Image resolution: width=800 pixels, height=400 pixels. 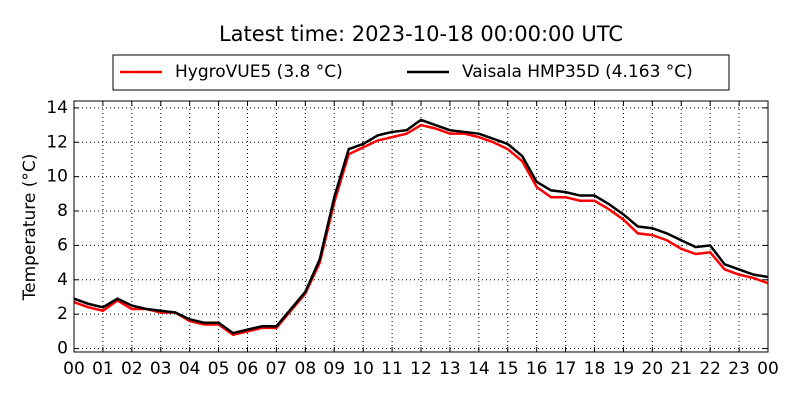 What do you see at coordinates (739, 369) in the screenshot?
I see `x-tick-label: 23` at bounding box center [739, 369].